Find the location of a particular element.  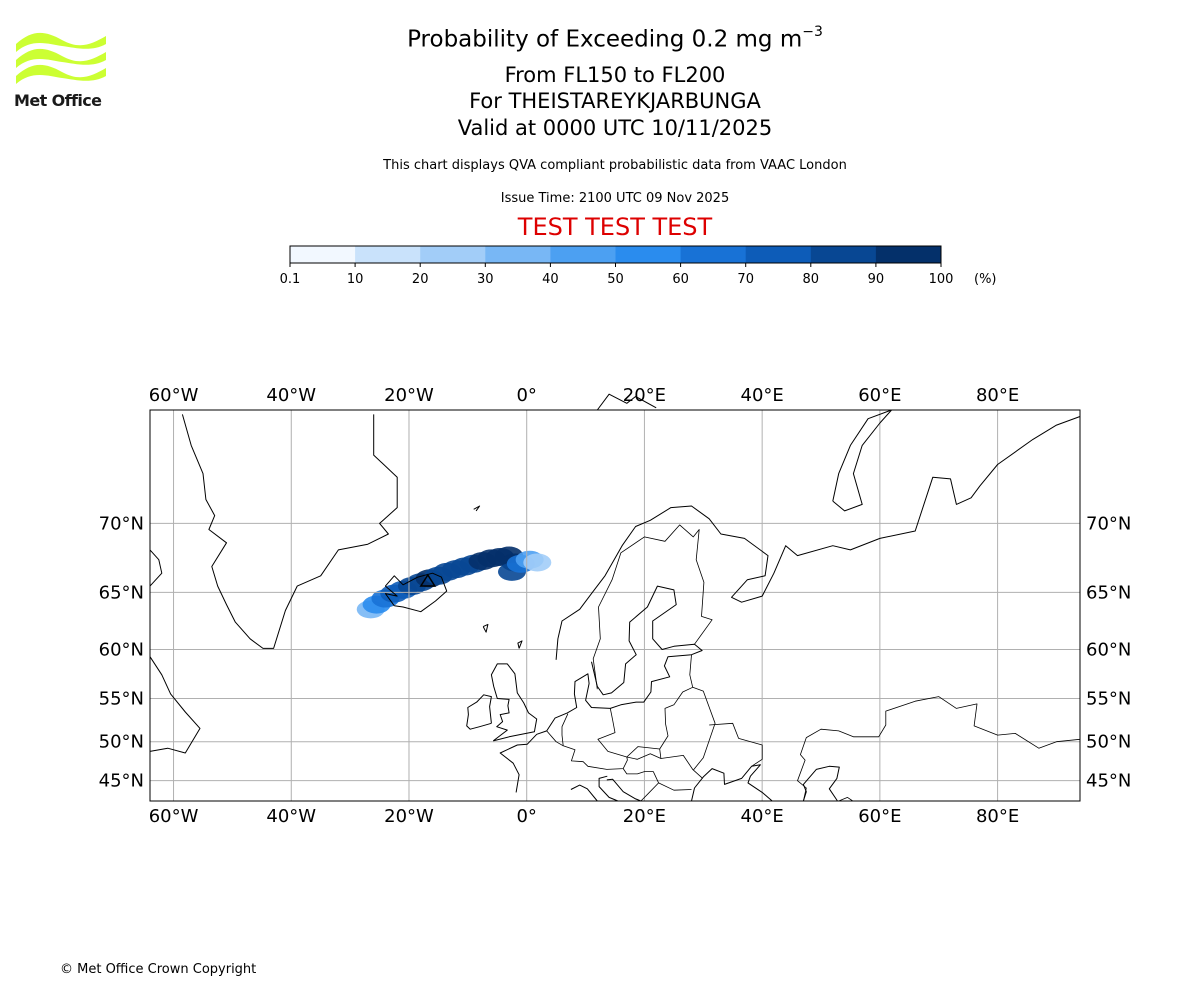

colorbar-tick-label: 80 is located at coordinates (811, 279).